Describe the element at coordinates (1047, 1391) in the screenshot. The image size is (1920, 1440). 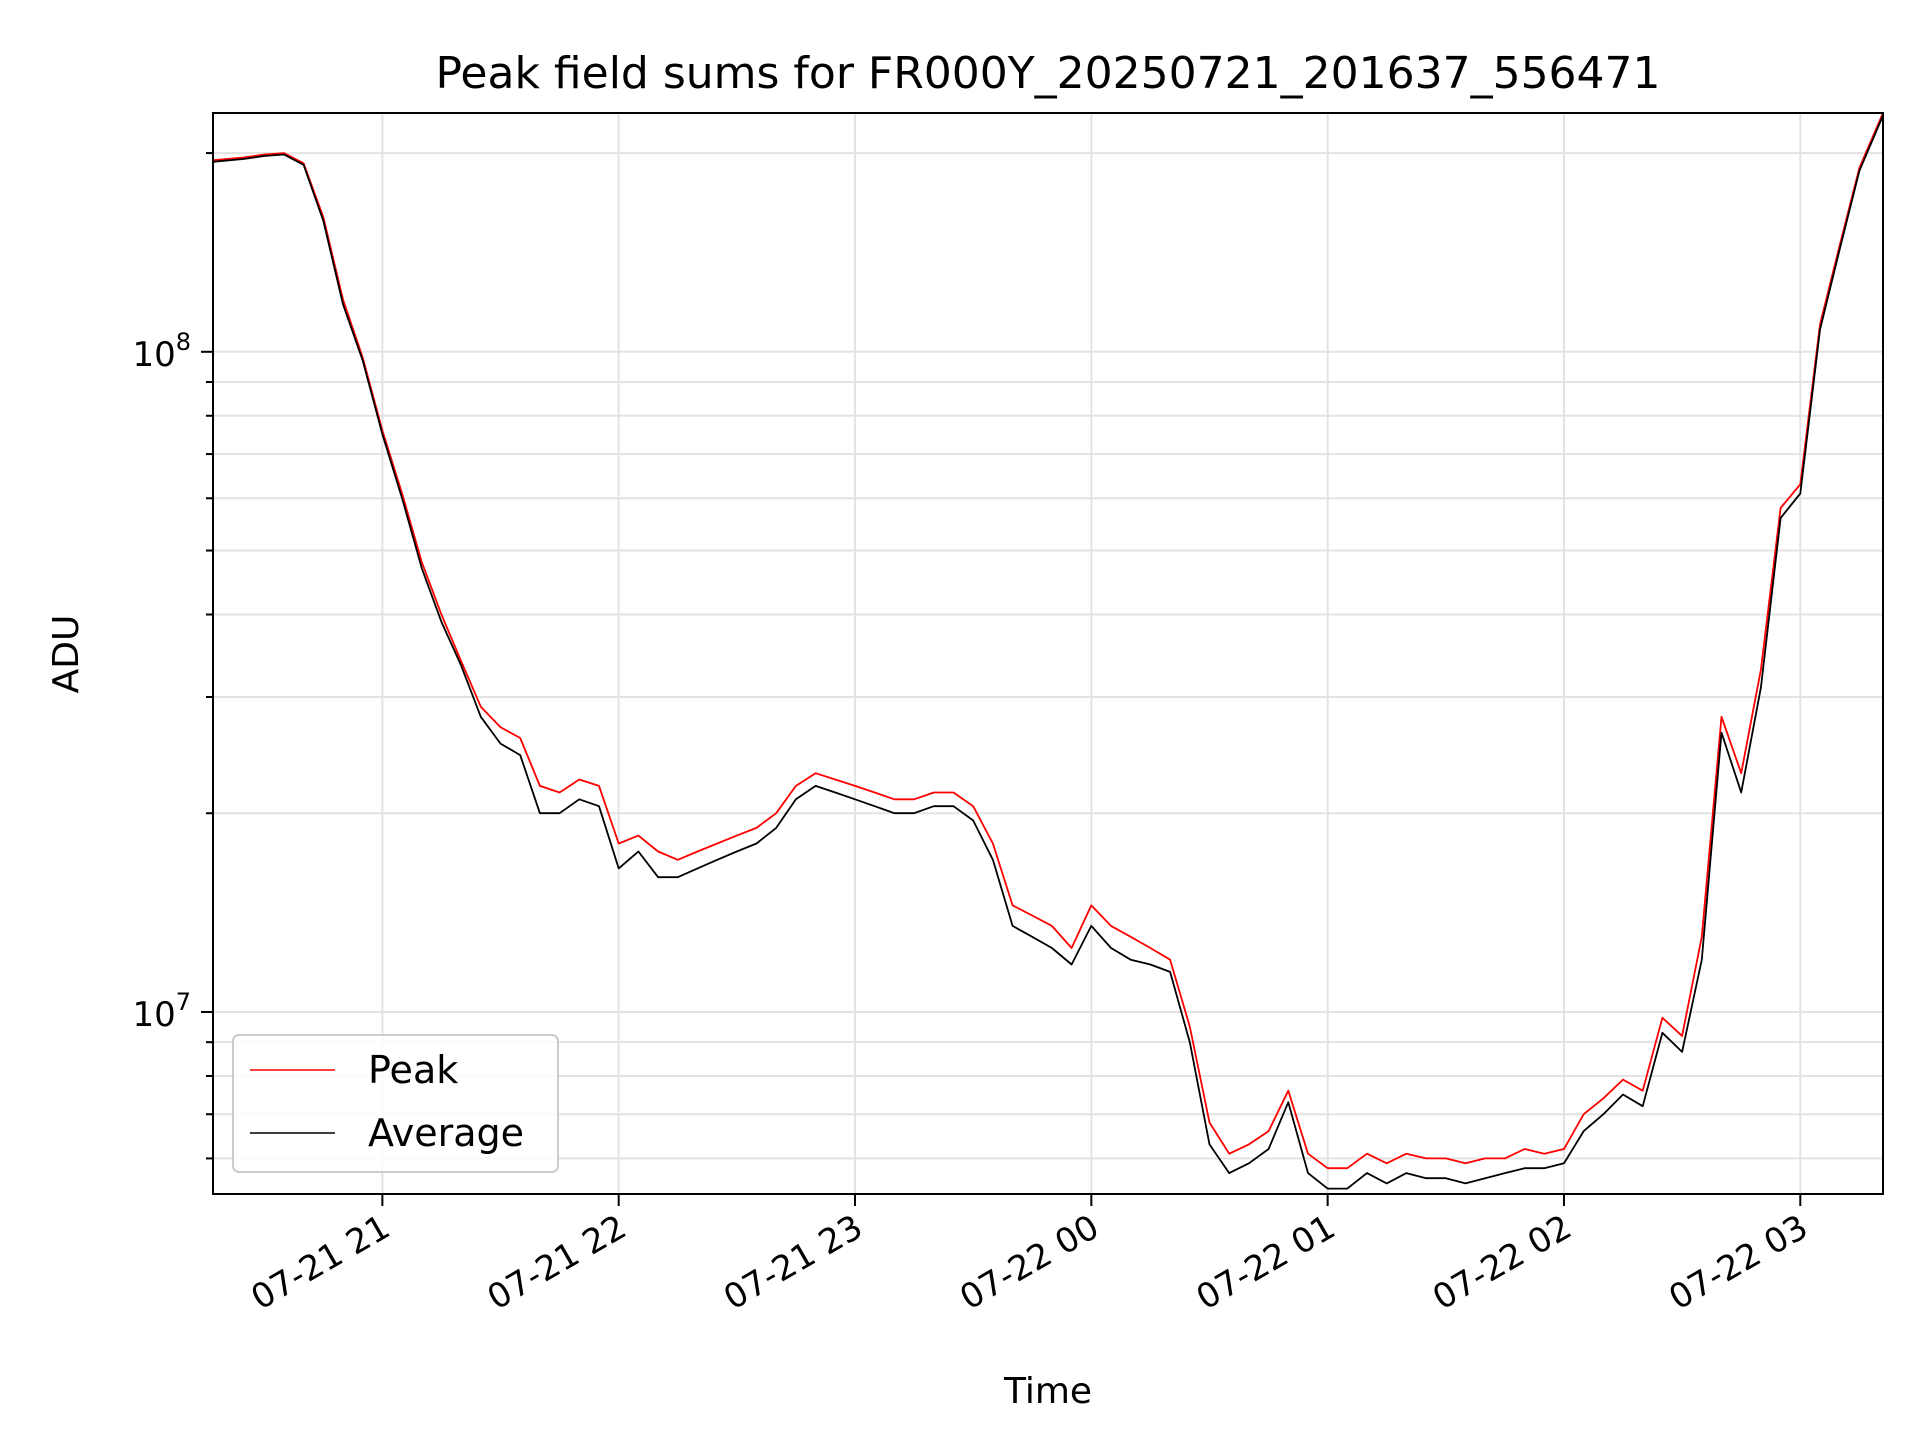
I see `x-axis-label: Time` at that location.